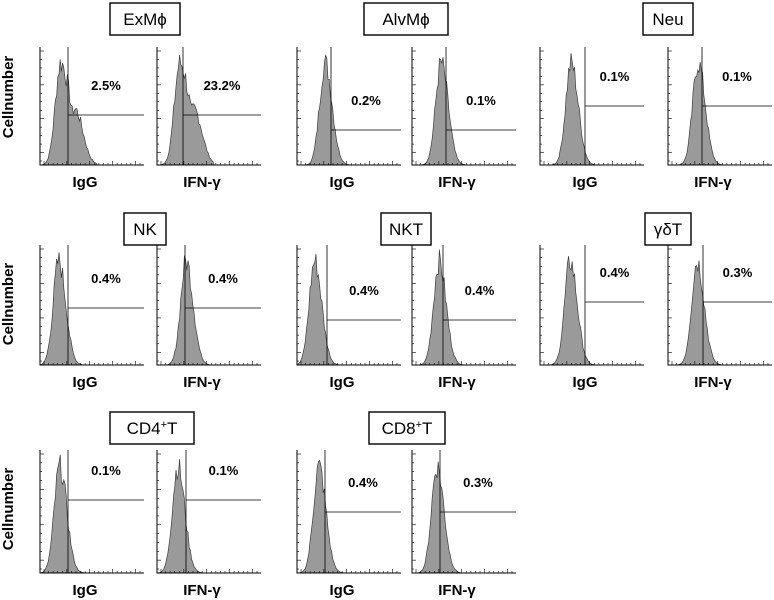 This screenshot has height=600, width=774. I want to click on histogram-plot: 2.5% IgG, so click(91, 119).